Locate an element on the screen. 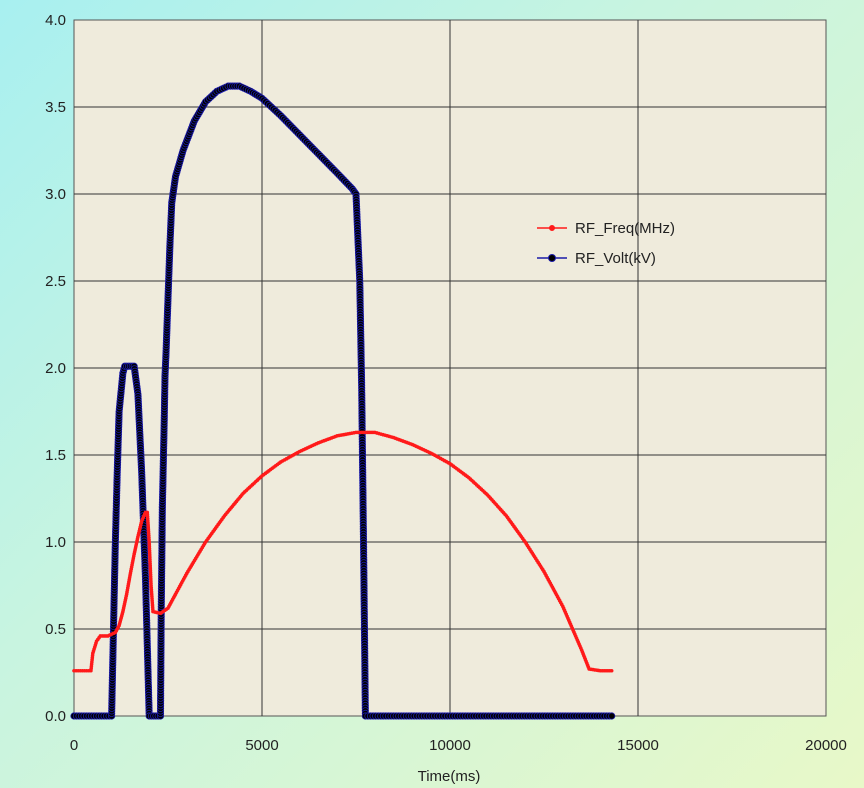 This screenshot has height=788, width=864. y-tick-label: 4.0 is located at coordinates (55, 20).